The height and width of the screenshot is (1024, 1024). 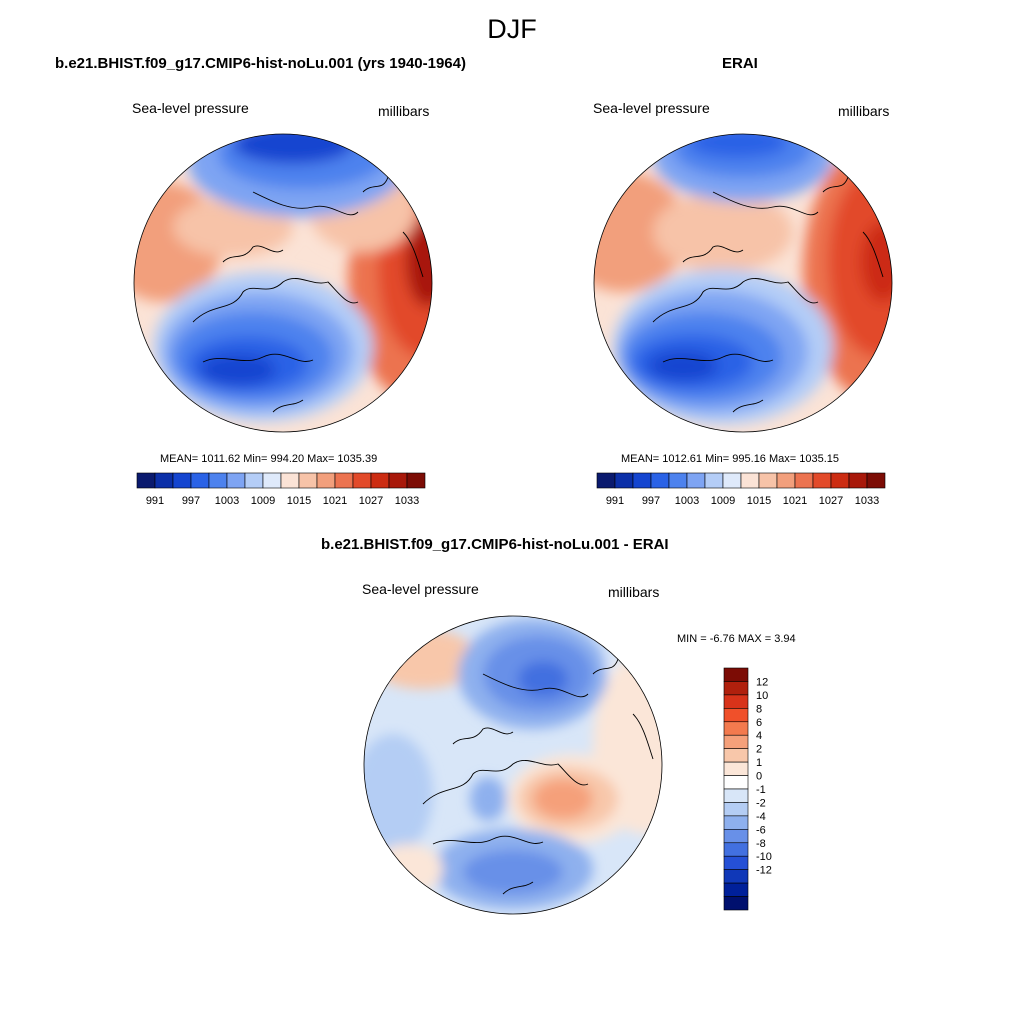 What do you see at coordinates (761, 817) in the screenshot?
I see `colorbar-tick-label: -4` at bounding box center [761, 817].